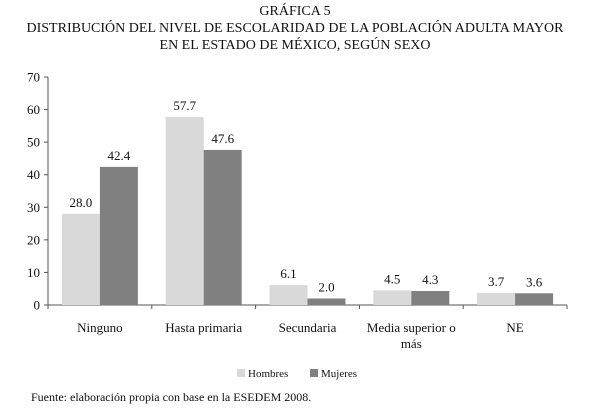 Image resolution: width=590 pixels, height=408 pixels. What do you see at coordinates (81, 202) in the screenshot?
I see `data-label: 28.0` at bounding box center [81, 202].